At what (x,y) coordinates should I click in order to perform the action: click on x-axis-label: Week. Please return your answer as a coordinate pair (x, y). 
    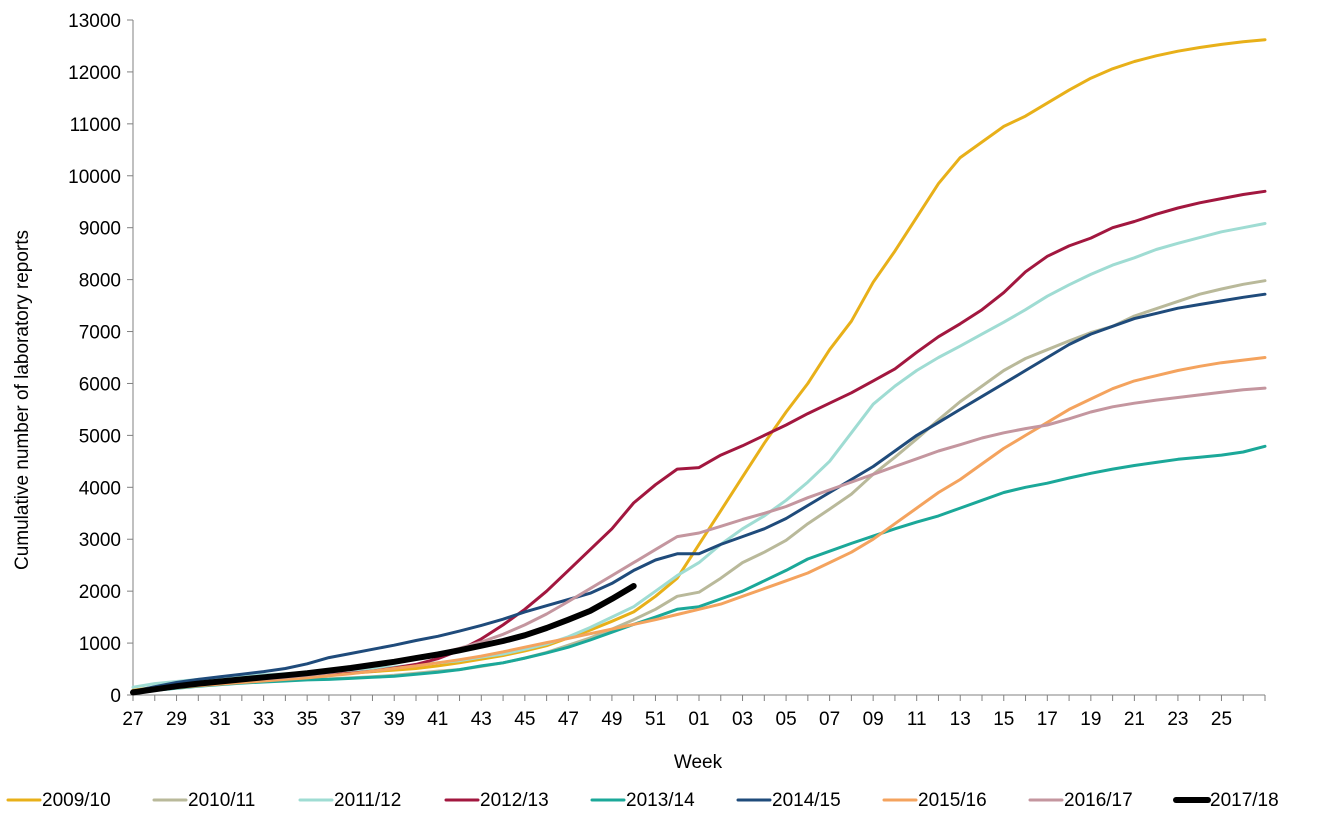
    Looking at the image, I should click on (698, 762).